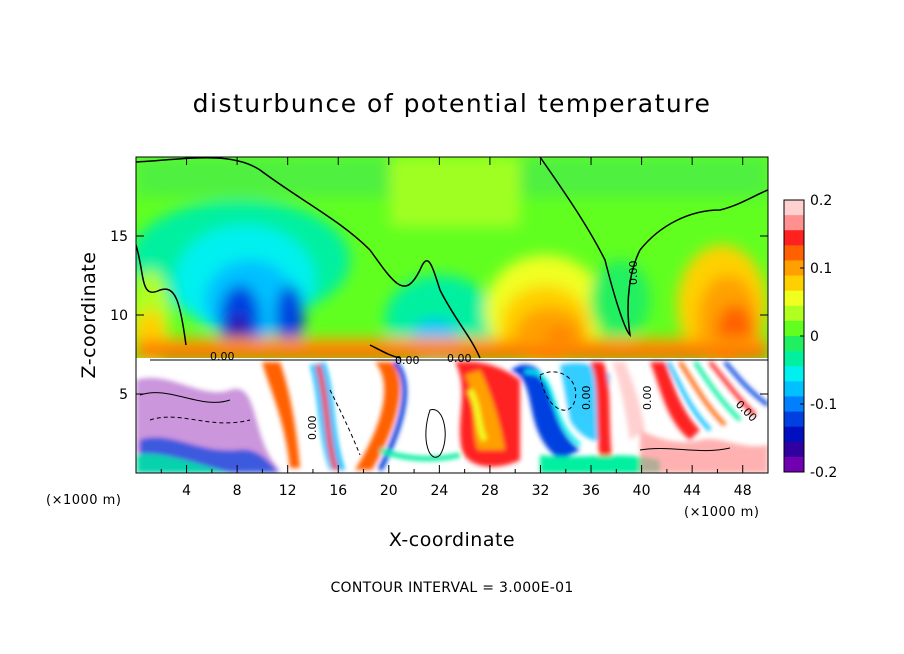 This screenshot has width=904, height=654. I want to click on chart-title: disturbunce of potential temperature, so click(452, 103).